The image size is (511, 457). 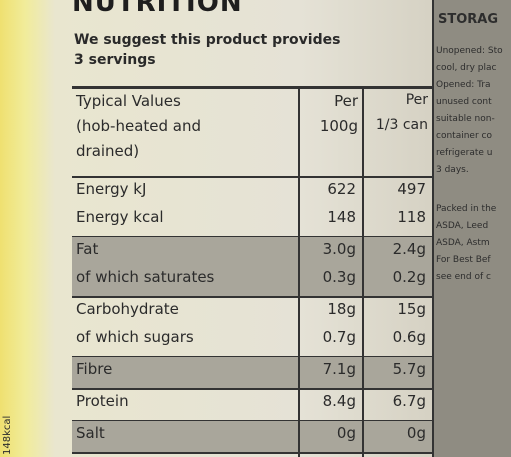 I want to click on value-per100g: 7.1g, so click(x=339, y=369).